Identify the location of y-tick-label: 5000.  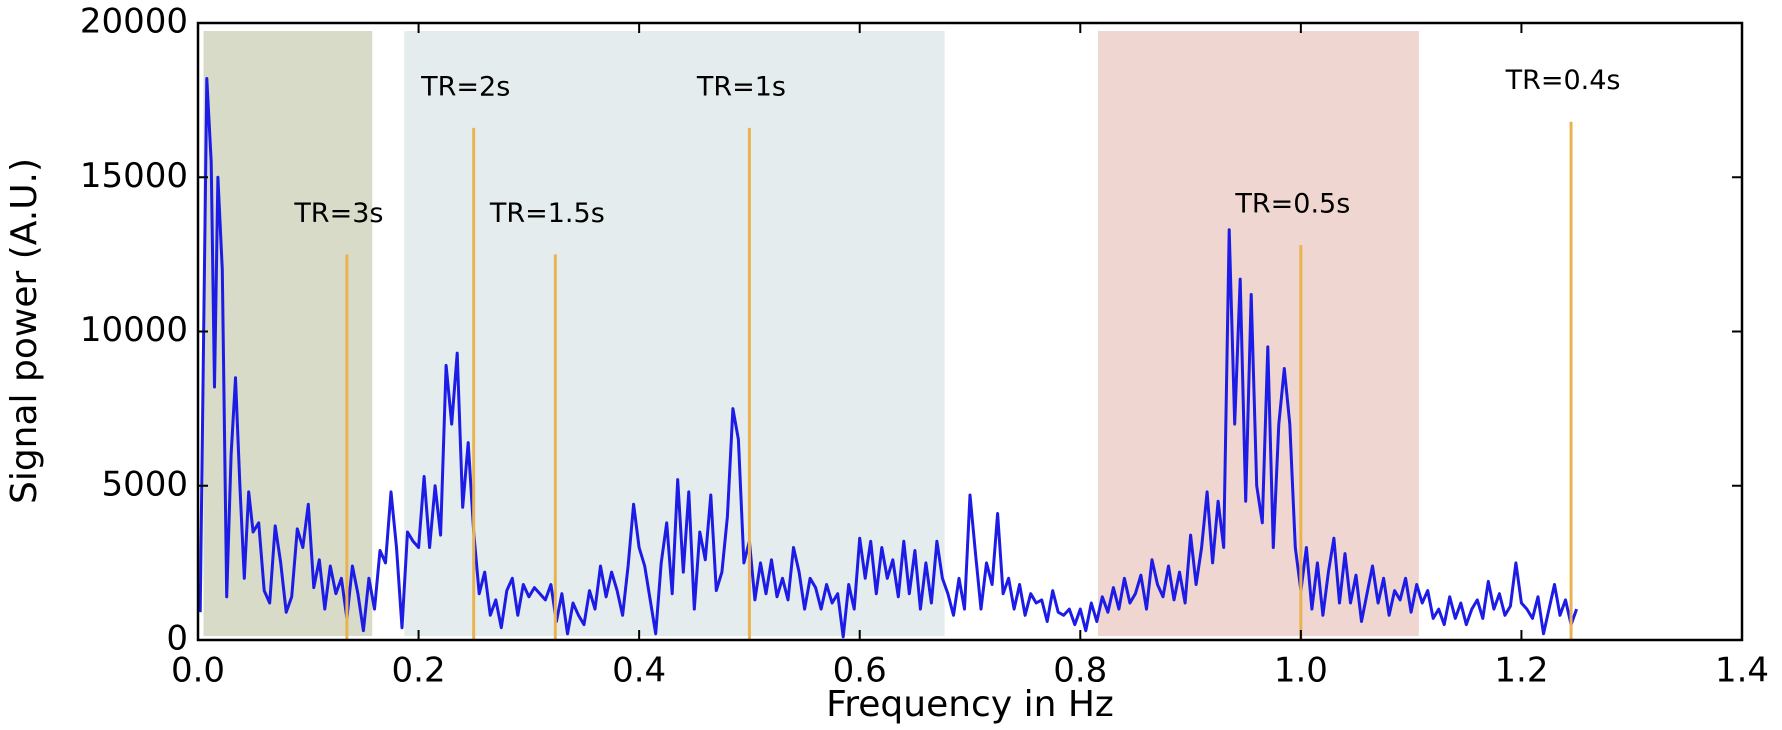
(144, 484).